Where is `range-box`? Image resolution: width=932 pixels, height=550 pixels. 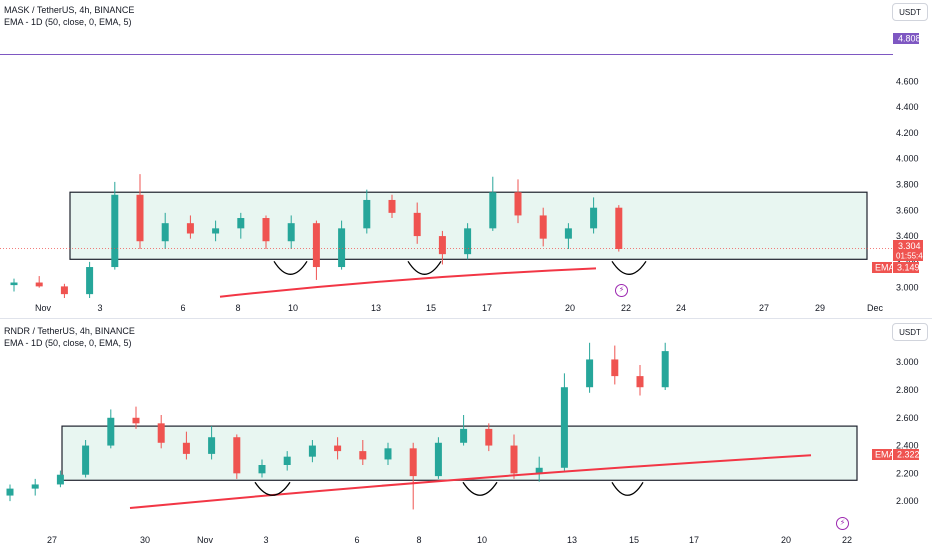 range-box is located at coordinates (459, 453).